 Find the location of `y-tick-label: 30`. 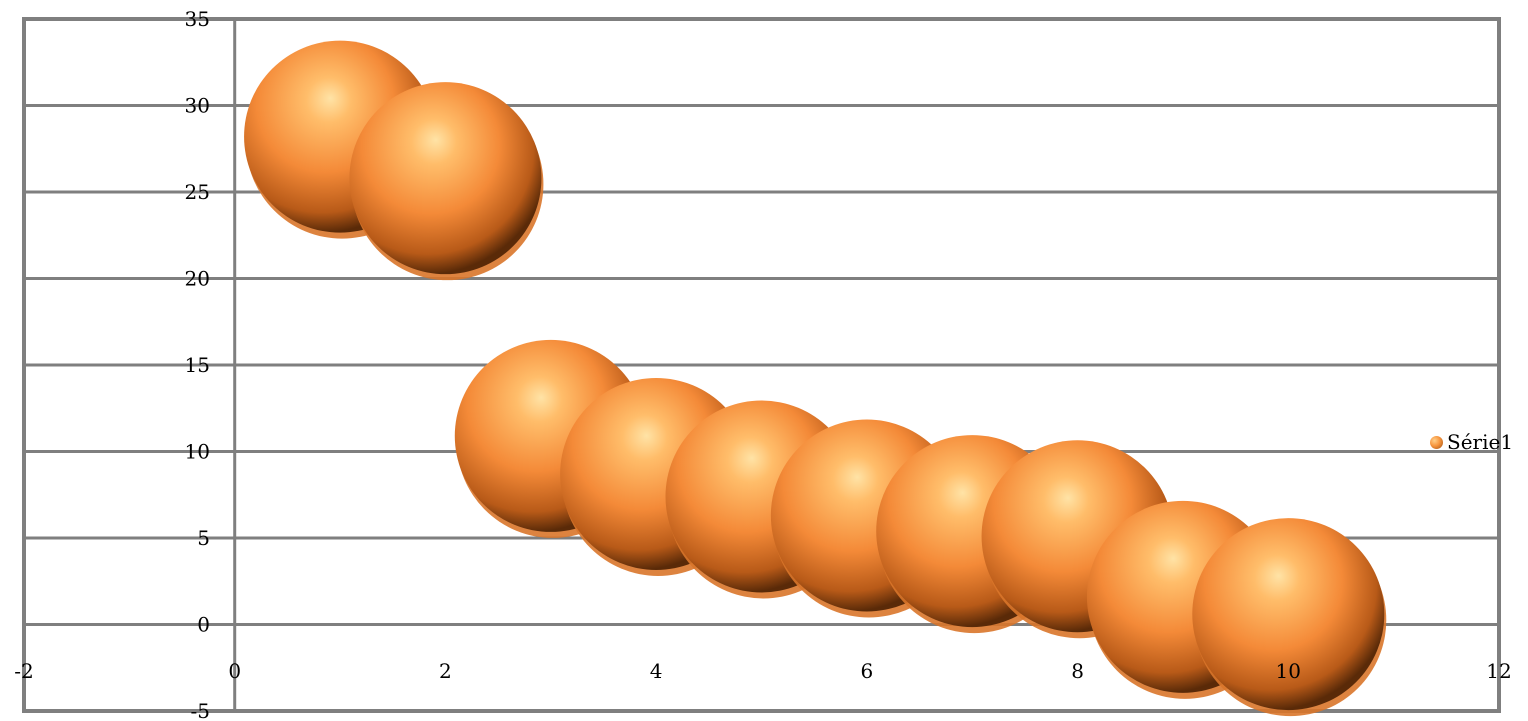

y-tick-label: 30 is located at coordinates (197, 106).